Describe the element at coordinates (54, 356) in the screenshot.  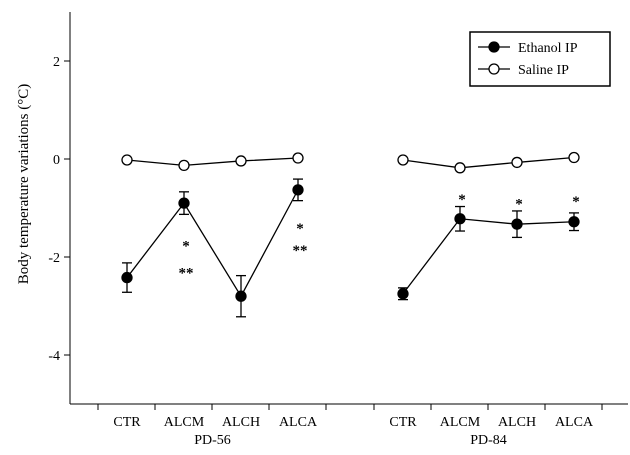
I see `y-tick-label: -4` at that location.